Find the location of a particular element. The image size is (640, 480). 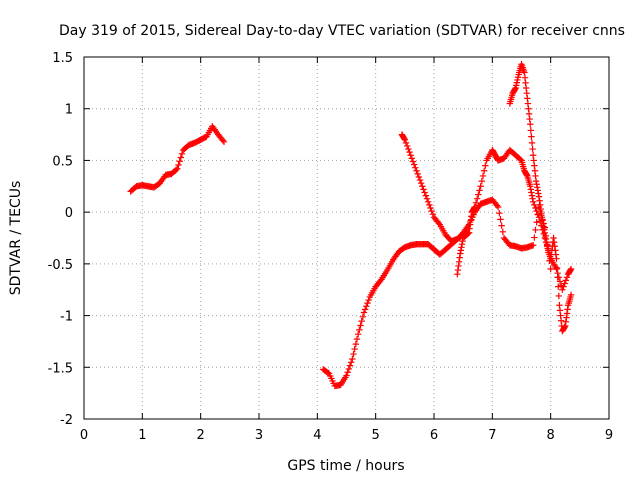

x-tick-label: 3 is located at coordinates (259, 435).